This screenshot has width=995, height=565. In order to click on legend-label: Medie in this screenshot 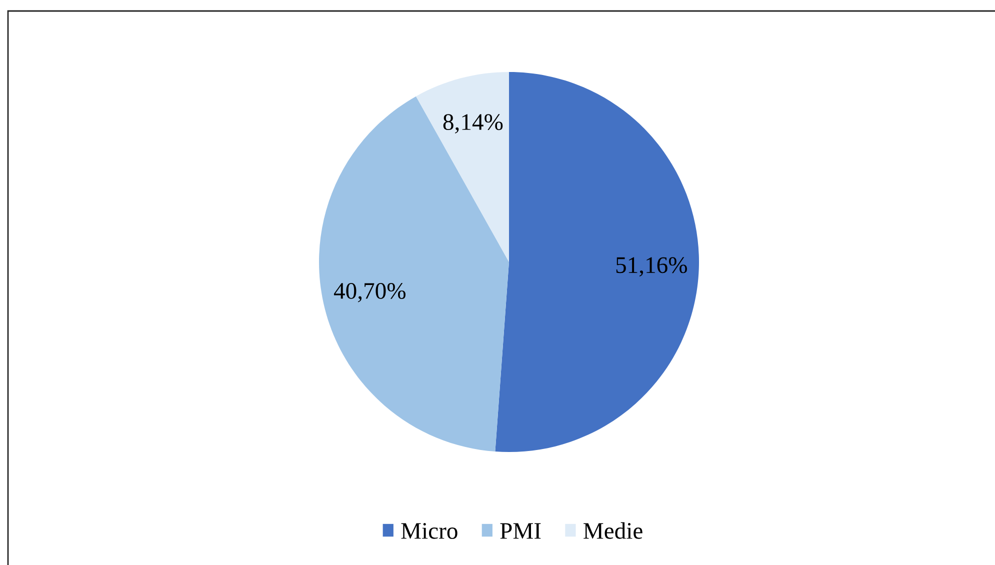, I will do `click(613, 530)`.